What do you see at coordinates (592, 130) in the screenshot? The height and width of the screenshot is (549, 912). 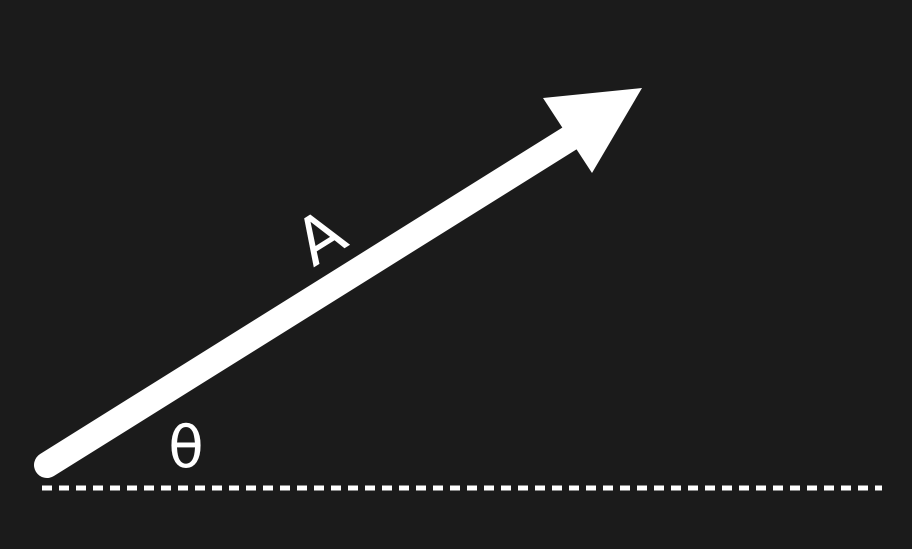 I see `vector-arrowhead` at bounding box center [592, 130].